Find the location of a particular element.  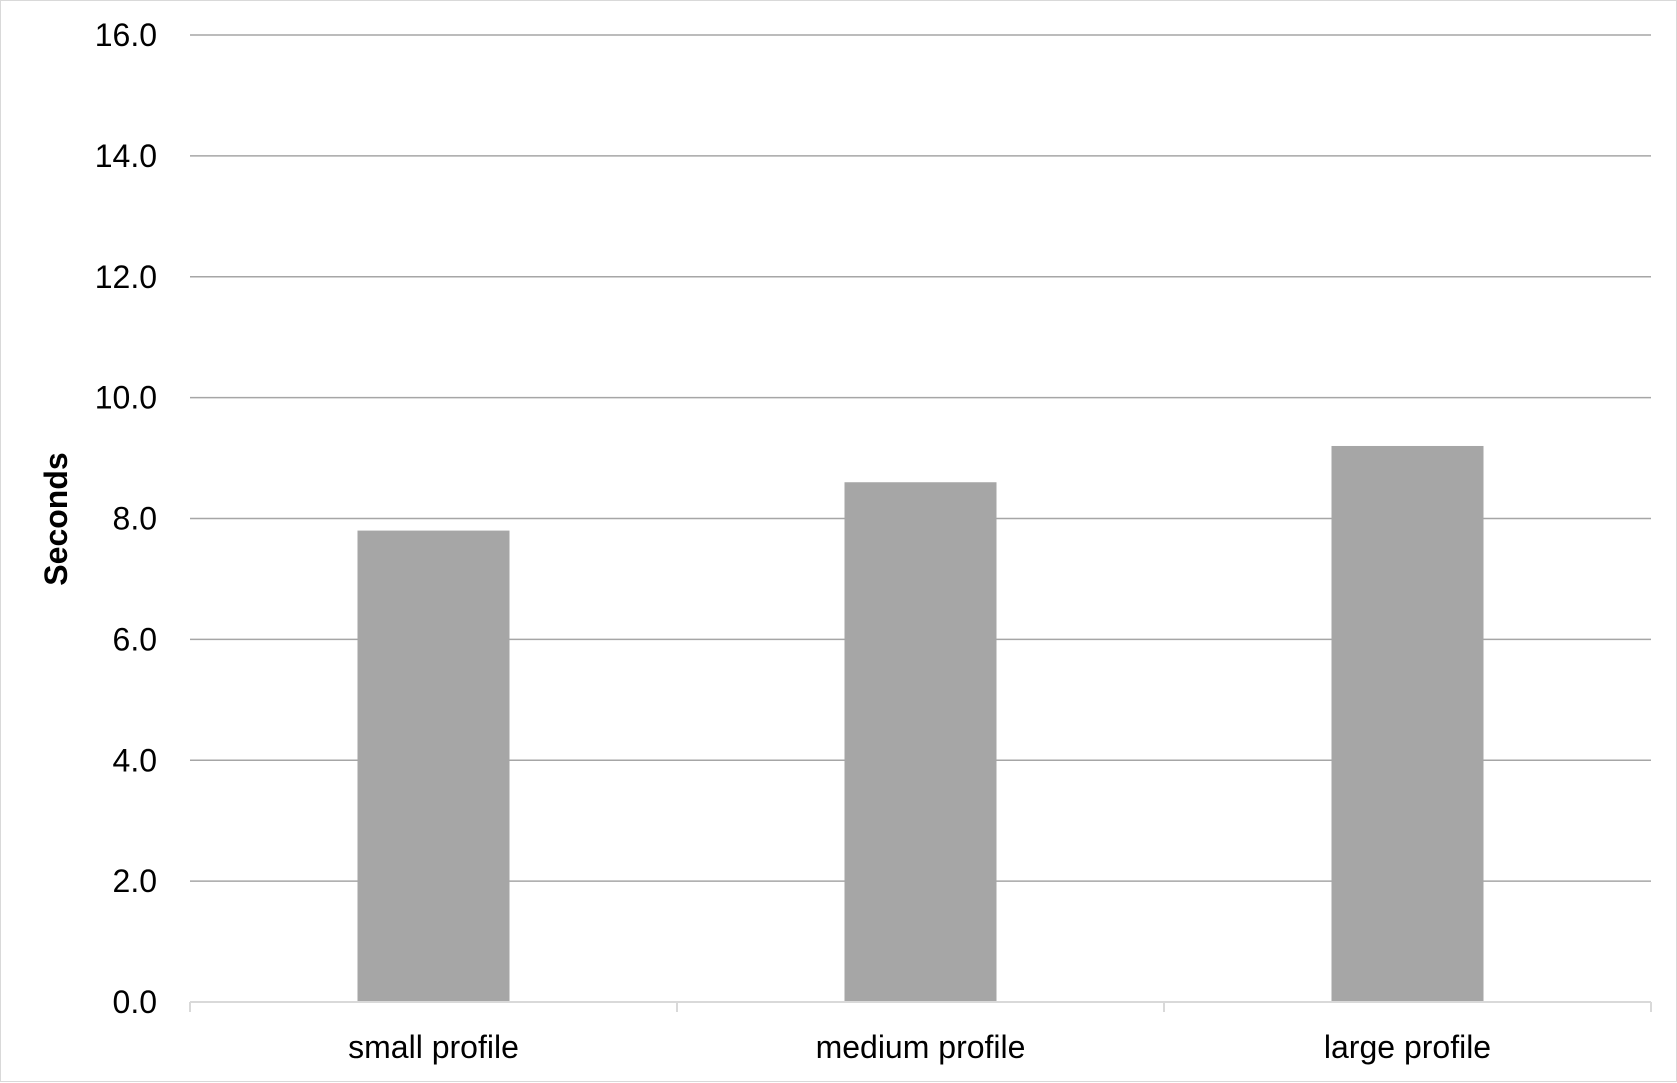

y-axis-title: Seconds is located at coordinates (56, 518).